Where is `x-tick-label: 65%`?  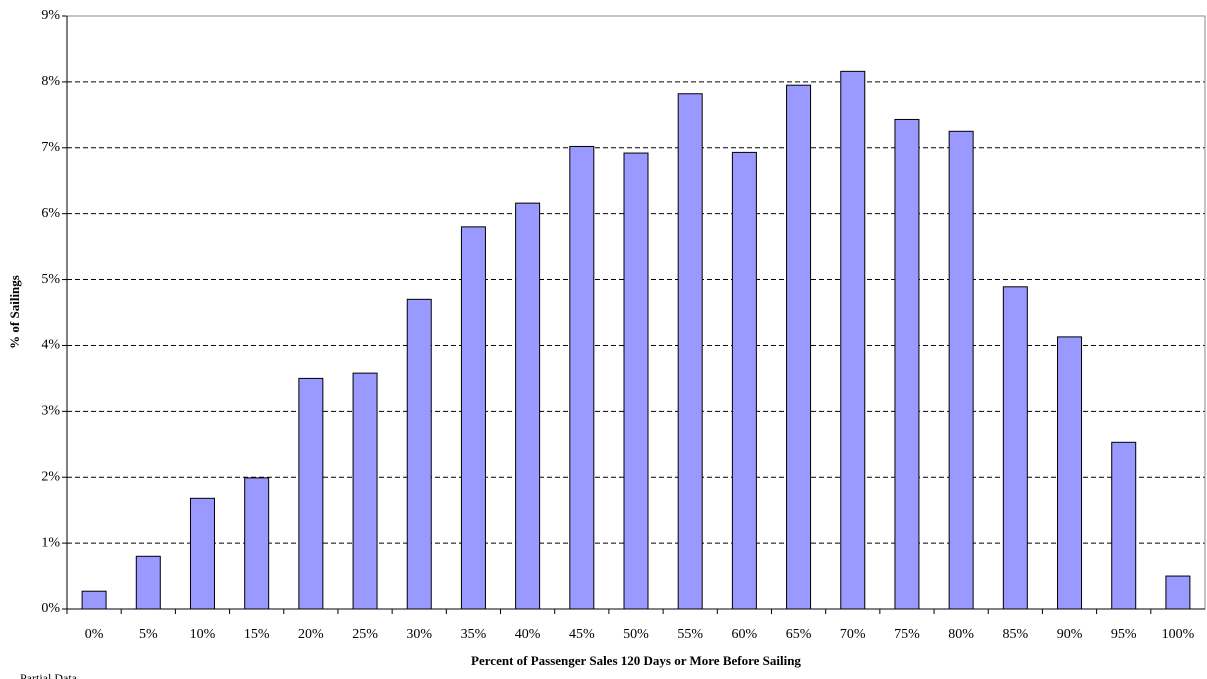
x-tick-label: 65% is located at coordinates (799, 634).